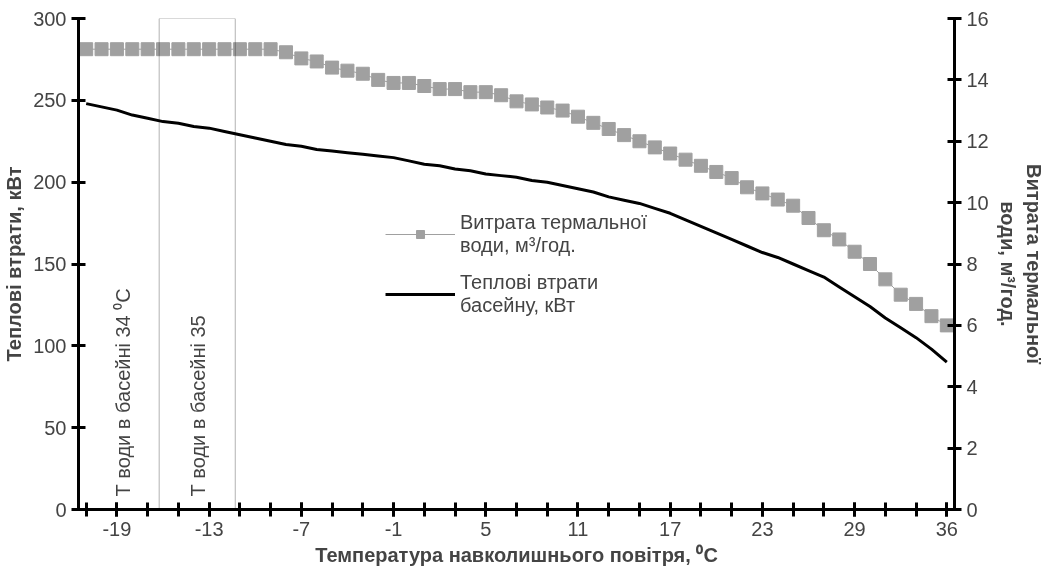 This screenshot has width=1048, height=568. Describe the element at coordinates (14, 264) in the screenshot. I see `y-axis-title: Теплові втрати, кВт` at that location.